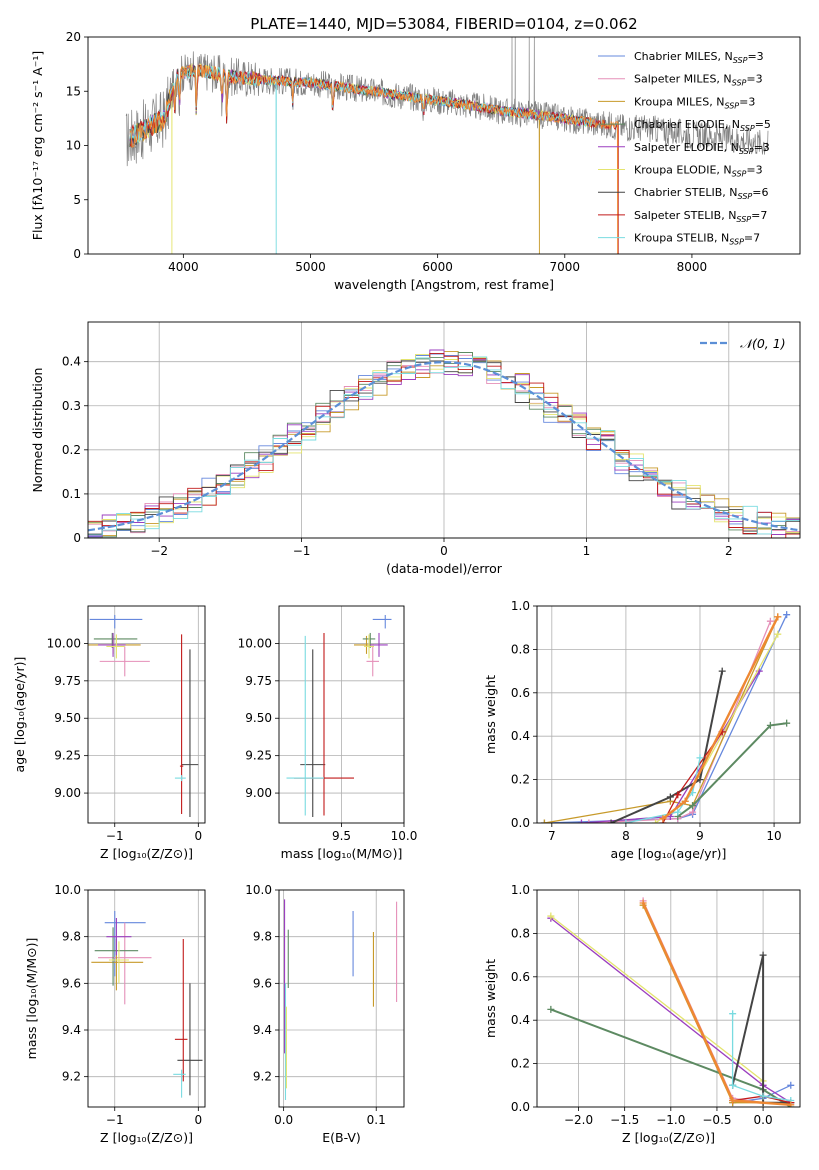 Image resolution: width=819 pixels, height=1170 pixels. Describe the element at coordinates (73, 37) in the screenshot. I see `y-tick-label: 20` at that location.